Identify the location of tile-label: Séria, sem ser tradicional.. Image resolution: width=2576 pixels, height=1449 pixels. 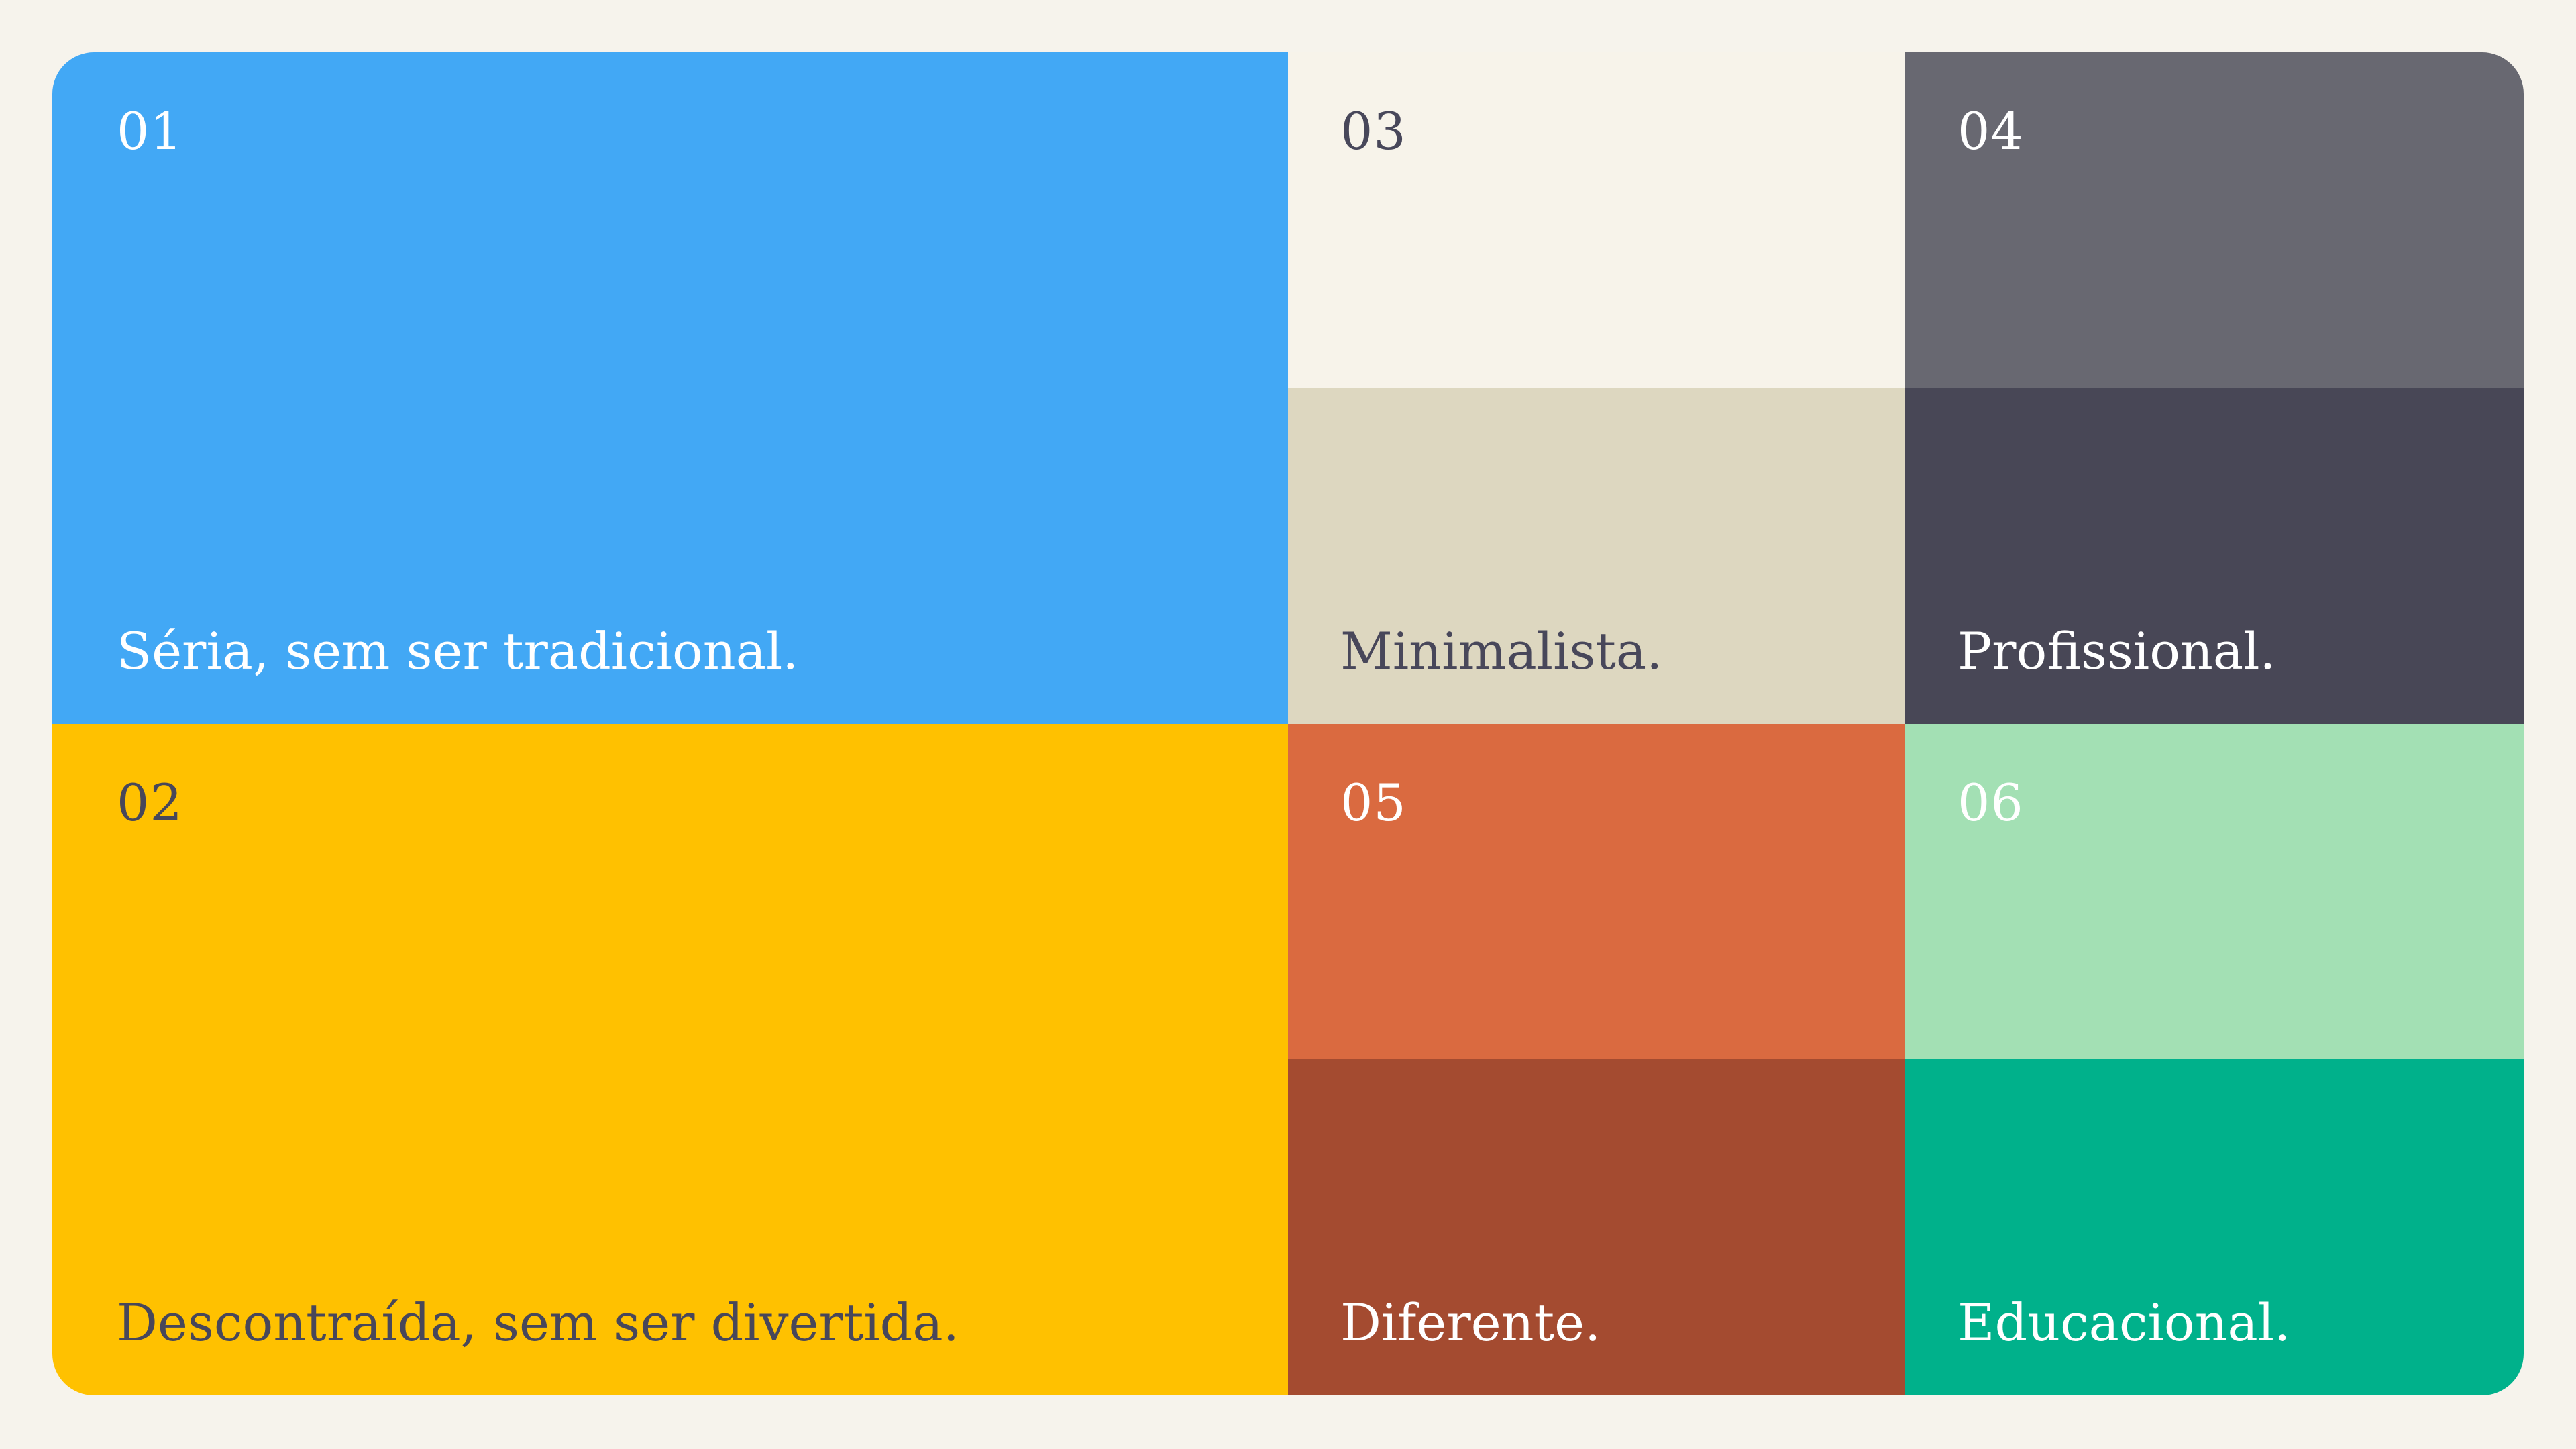
(458, 651).